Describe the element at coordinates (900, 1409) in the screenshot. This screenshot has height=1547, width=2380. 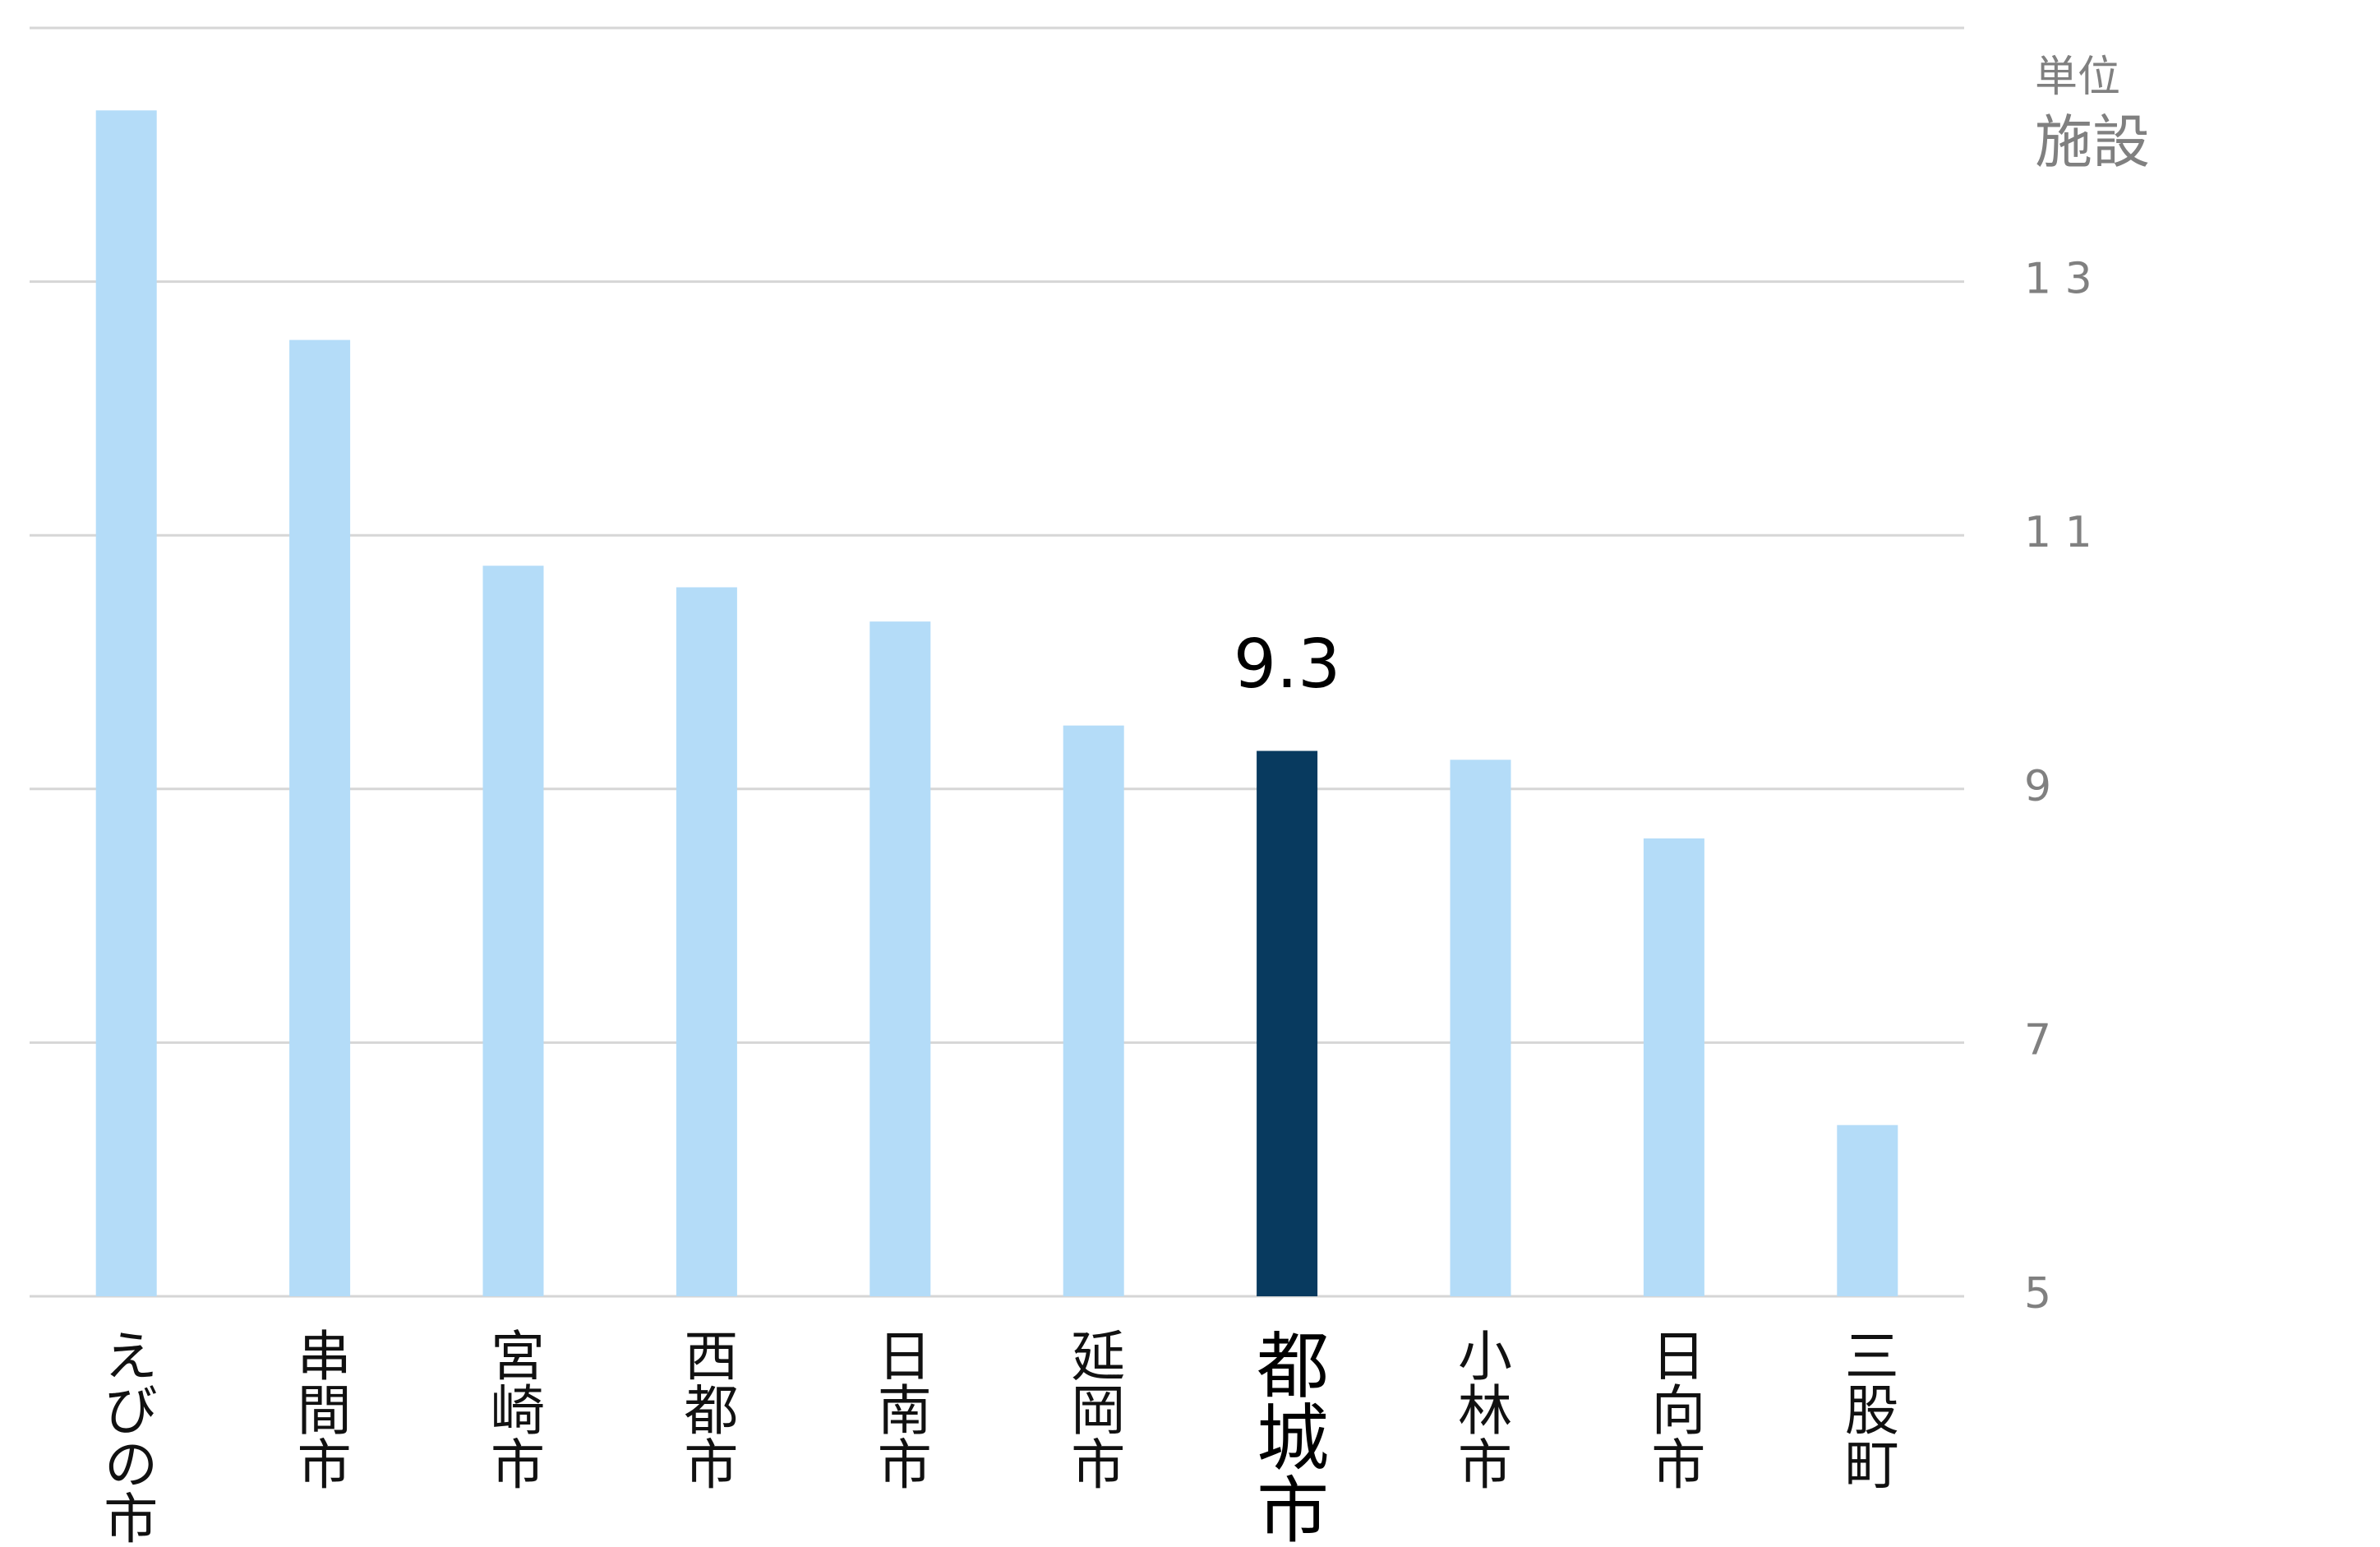
I see `x-tick-label: 日南市` at that location.